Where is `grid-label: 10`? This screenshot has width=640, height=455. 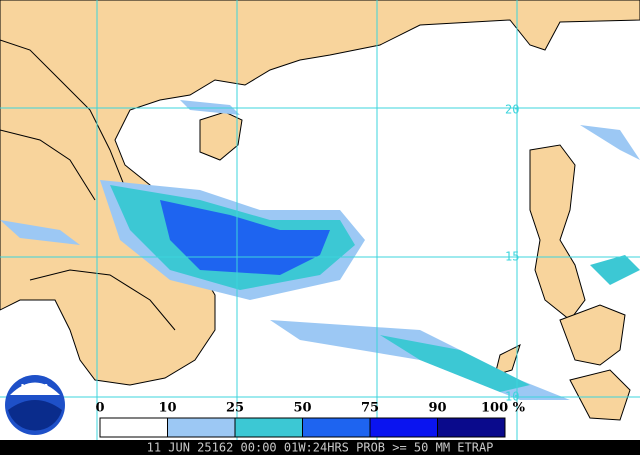 grid-label: 10 is located at coordinates (512, 397).